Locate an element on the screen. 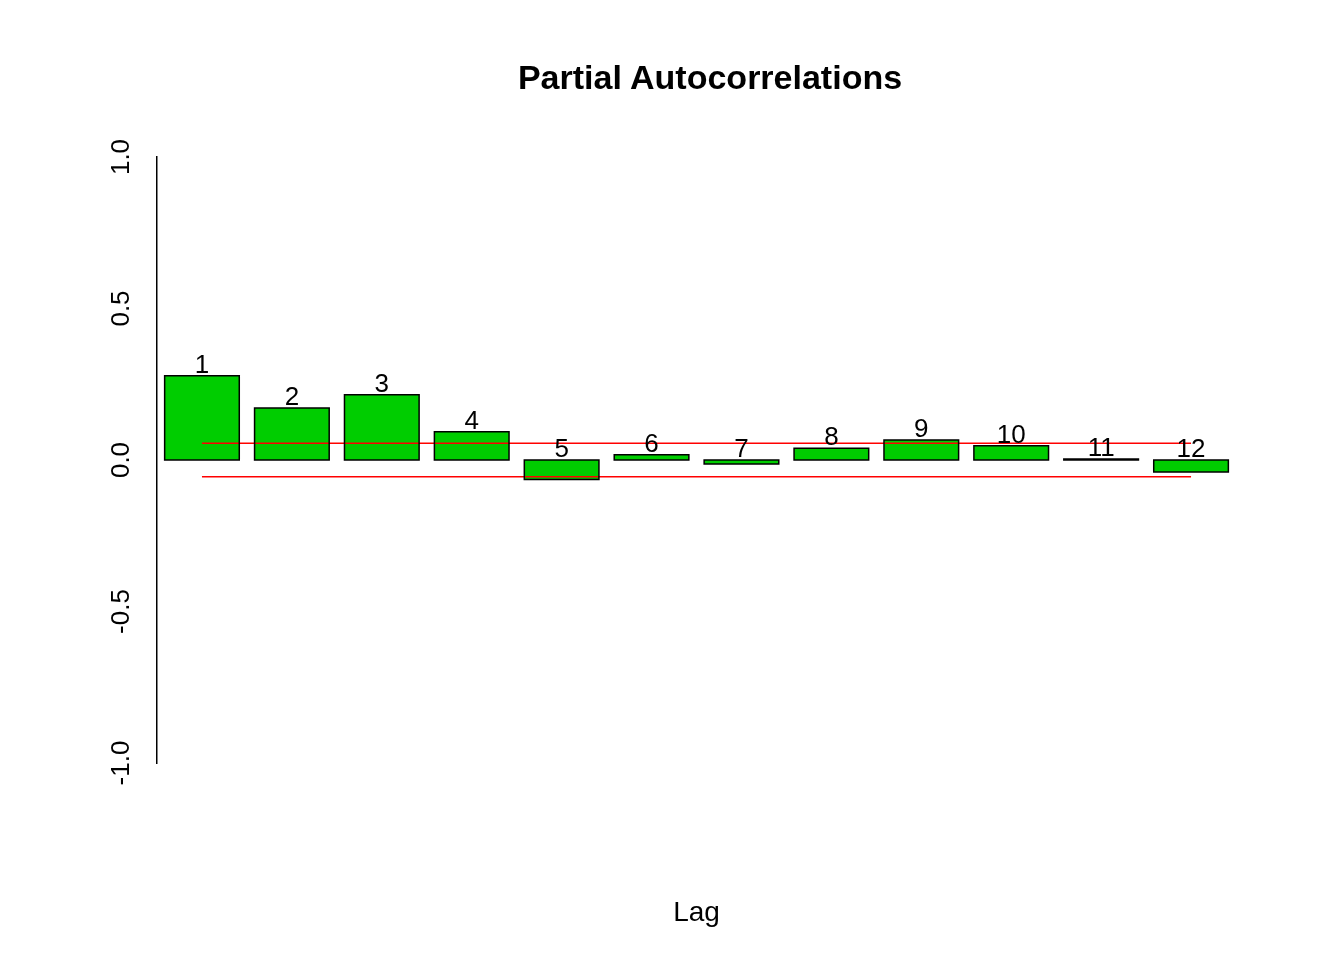 The height and width of the screenshot is (960, 1344). y-tick-label: -1.0 is located at coordinates (120, 763).